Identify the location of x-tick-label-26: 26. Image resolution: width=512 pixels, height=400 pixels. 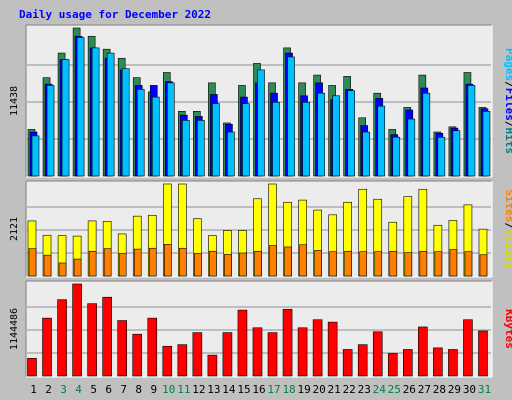
(409, 389).